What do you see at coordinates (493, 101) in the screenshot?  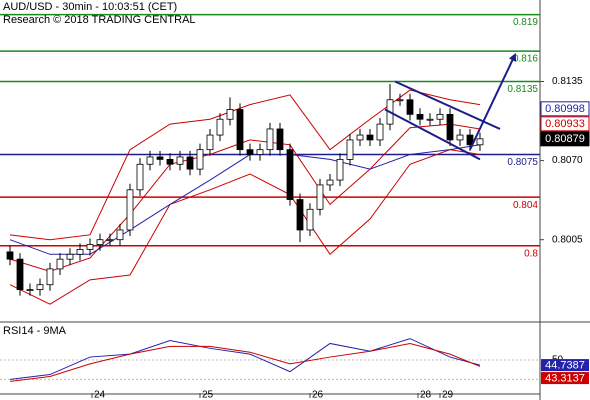 I see `forecast-arrow` at bounding box center [493, 101].